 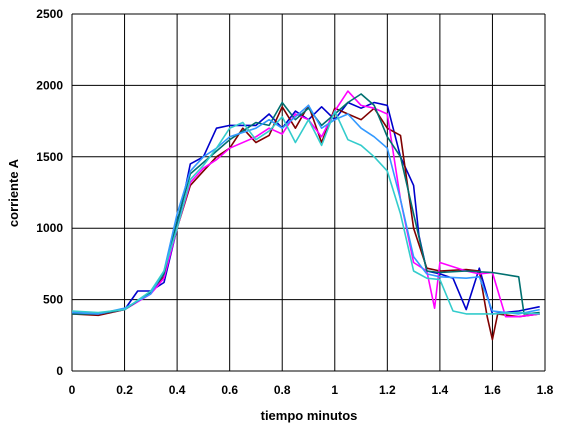 What do you see at coordinates (282, 390) in the screenshot?
I see `x-tick-label: 0.8` at bounding box center [282, 390].